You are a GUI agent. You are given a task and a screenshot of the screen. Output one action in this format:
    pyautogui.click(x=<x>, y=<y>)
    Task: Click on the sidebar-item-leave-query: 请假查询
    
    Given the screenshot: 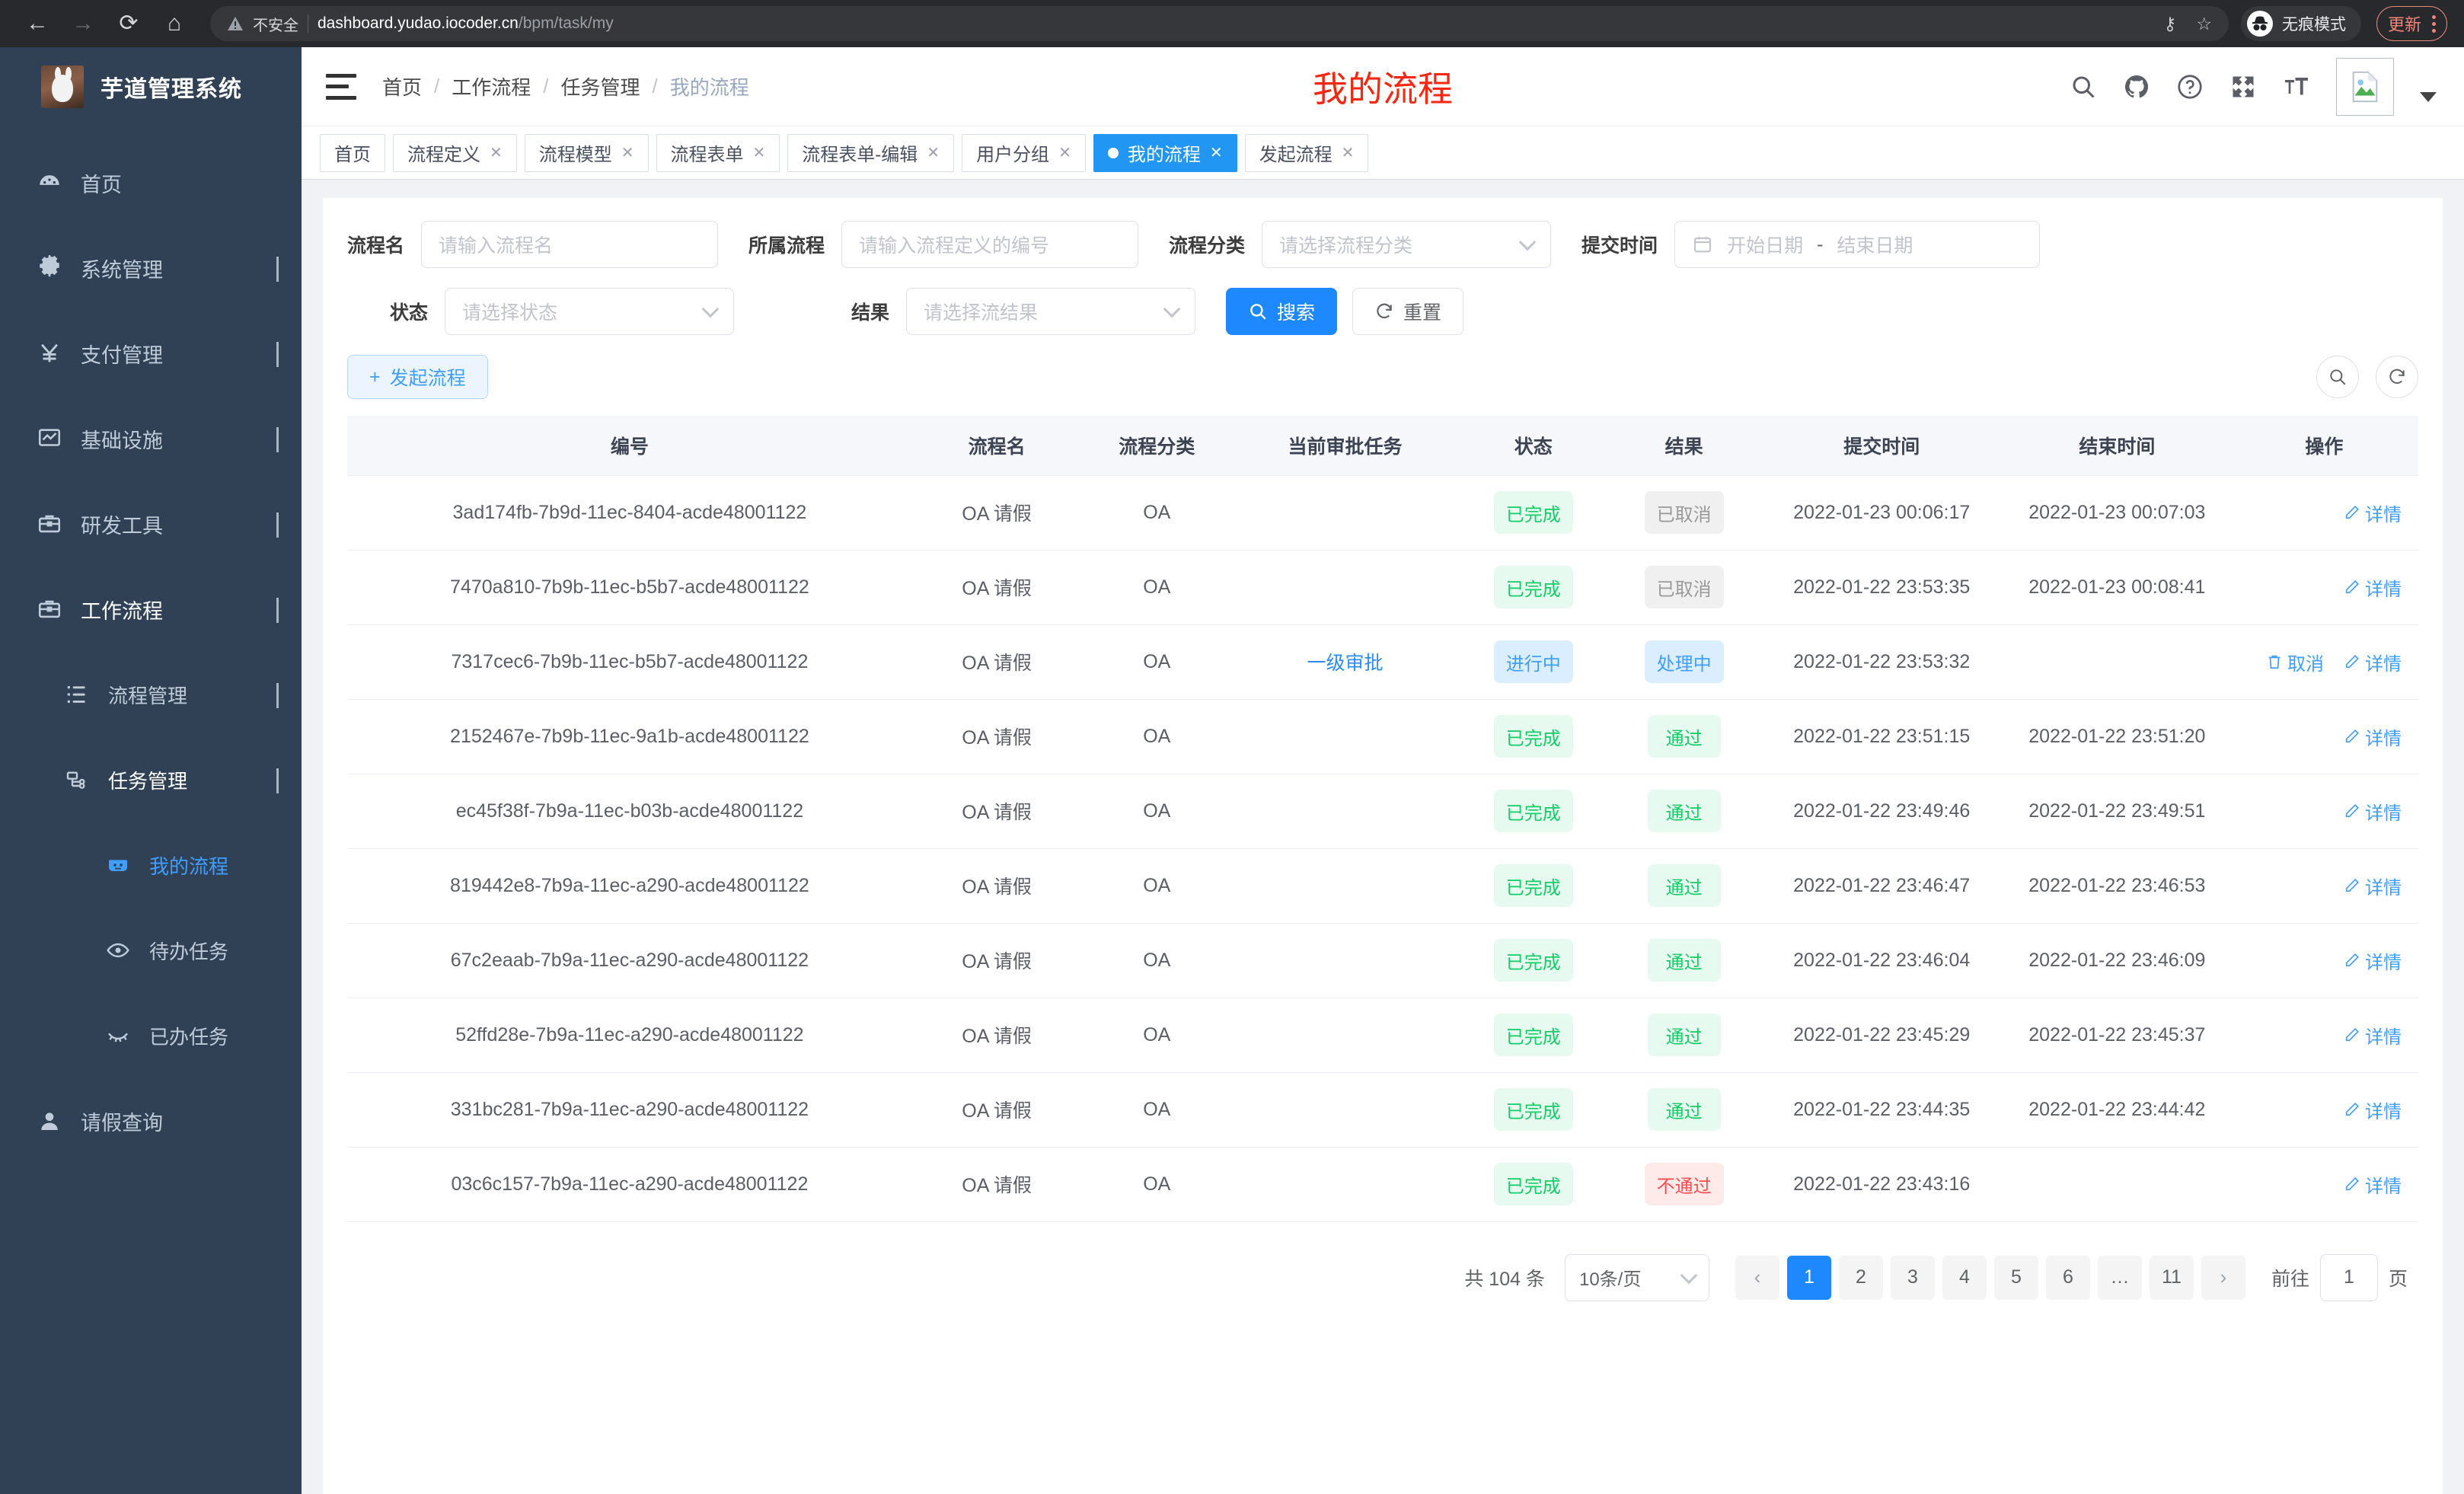 What is the action you would take?
    pyautogui.click(x=151, y=1121)
    